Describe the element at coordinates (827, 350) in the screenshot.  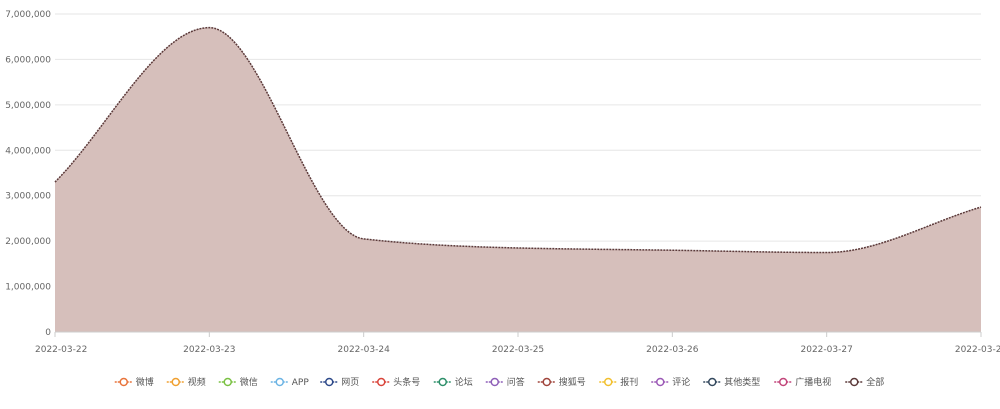
I see `x-tick-label: 2022-03-27` at that location.